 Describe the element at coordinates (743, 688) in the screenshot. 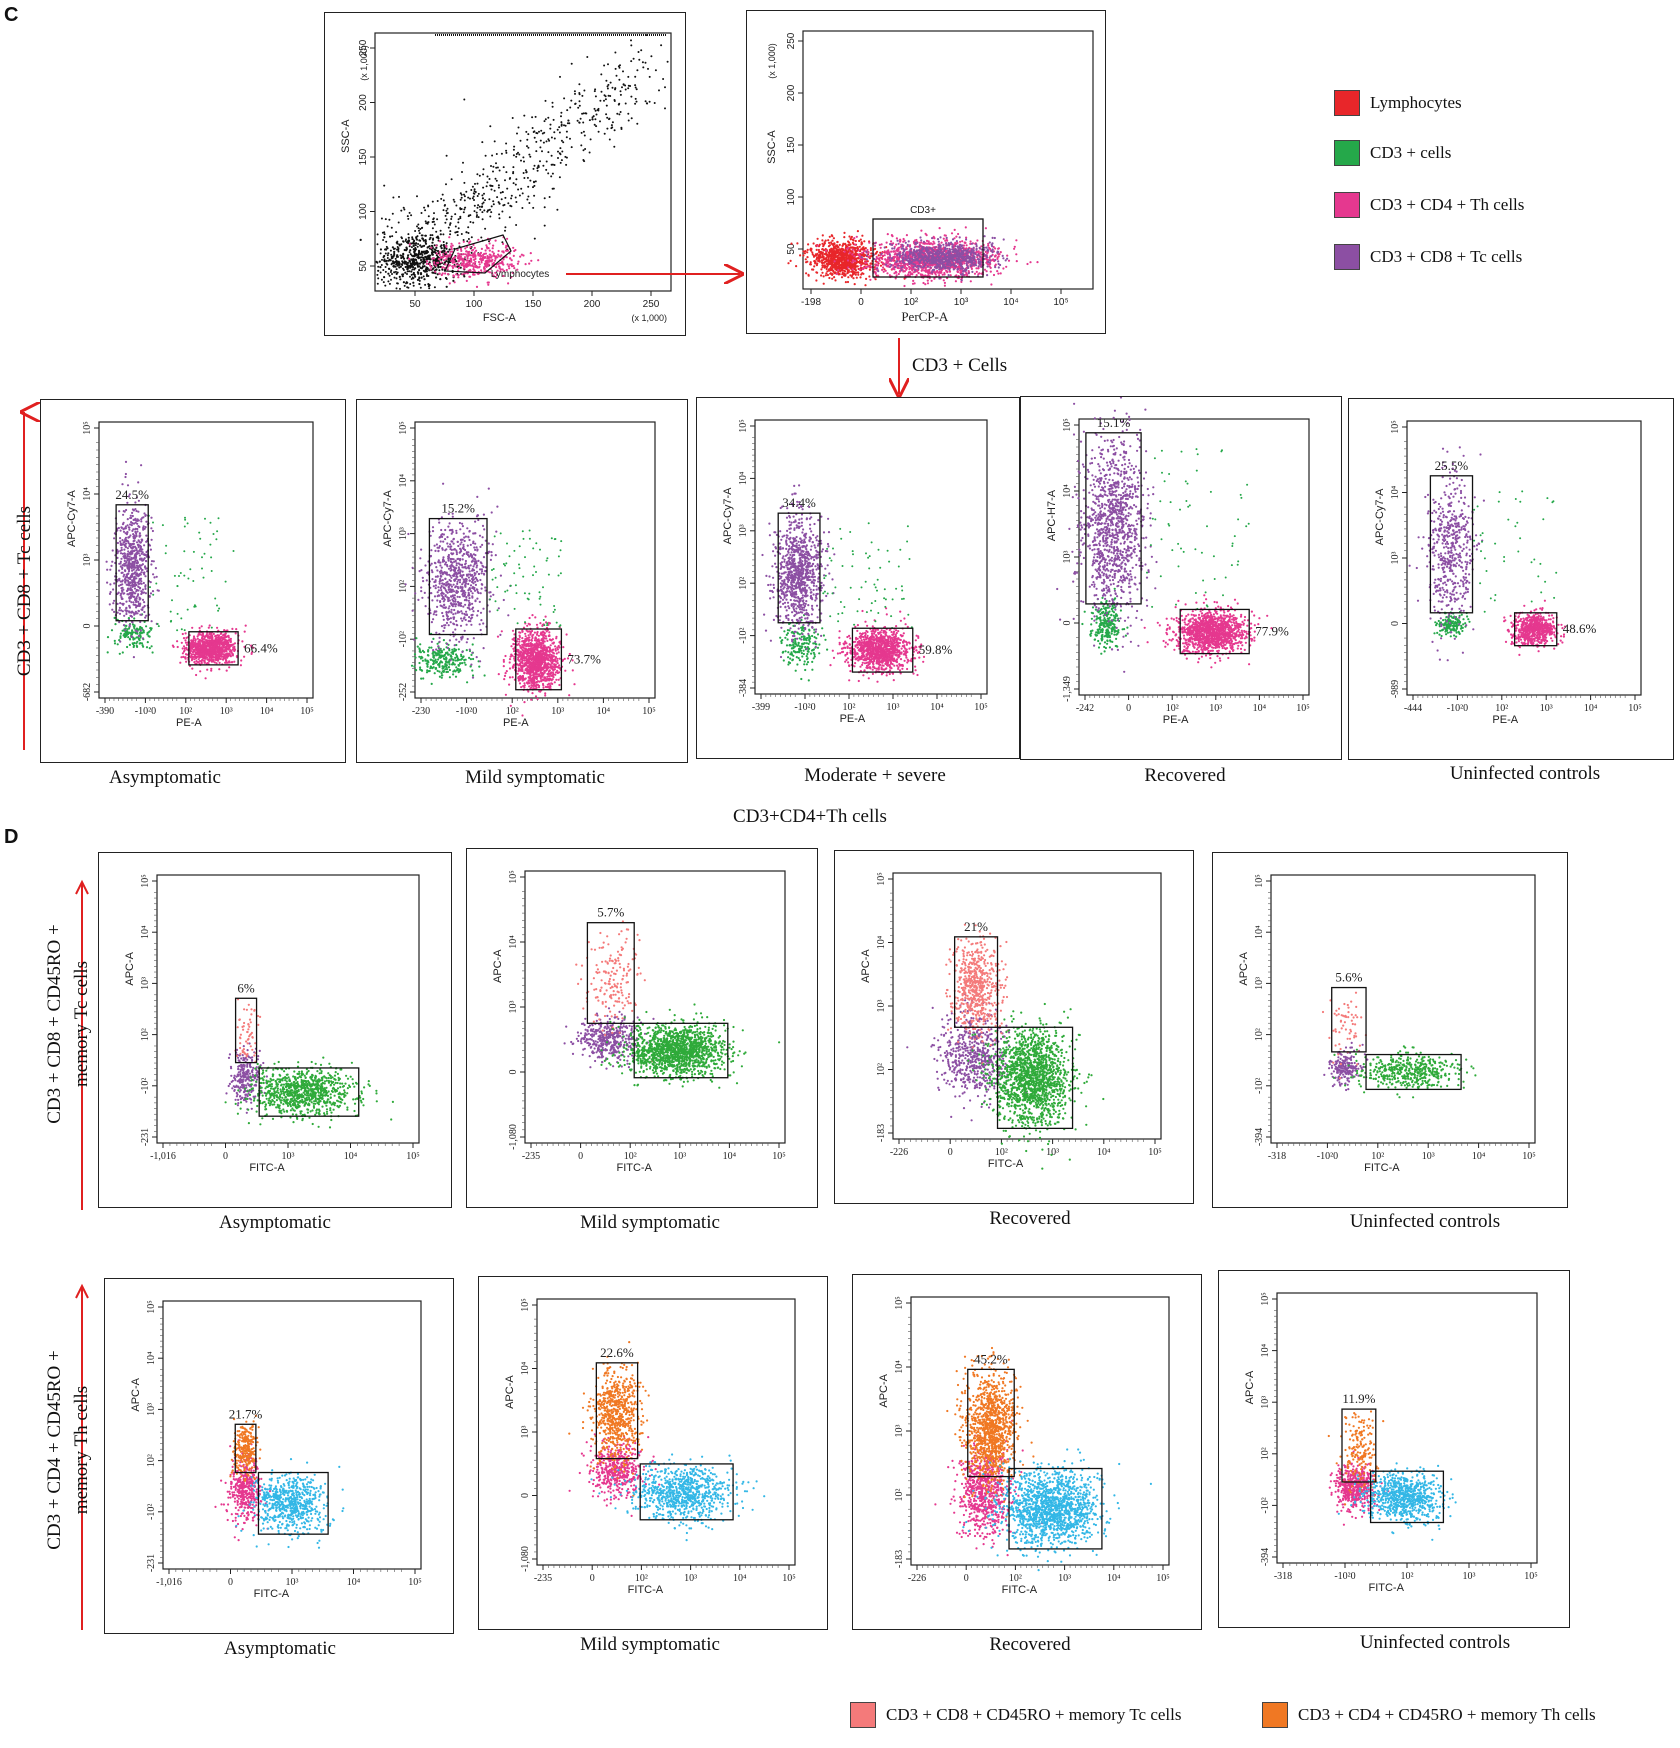

I see `y-tick-label: -384` at that location.